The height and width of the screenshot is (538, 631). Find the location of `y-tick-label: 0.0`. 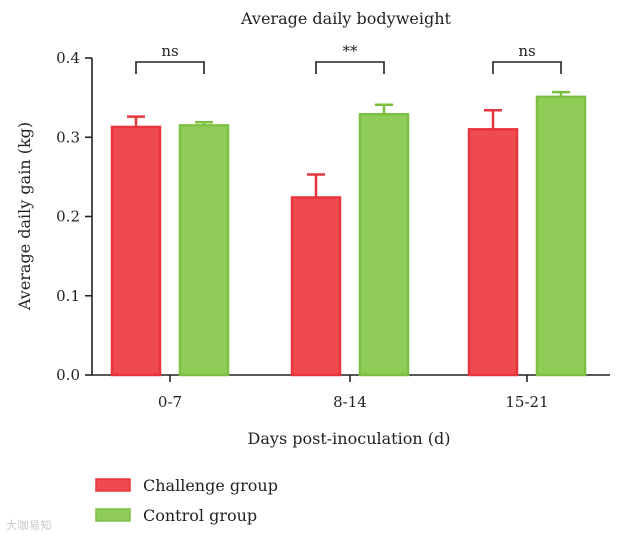

y-tick-label: 0.0 is located at coordinates (68, 375).